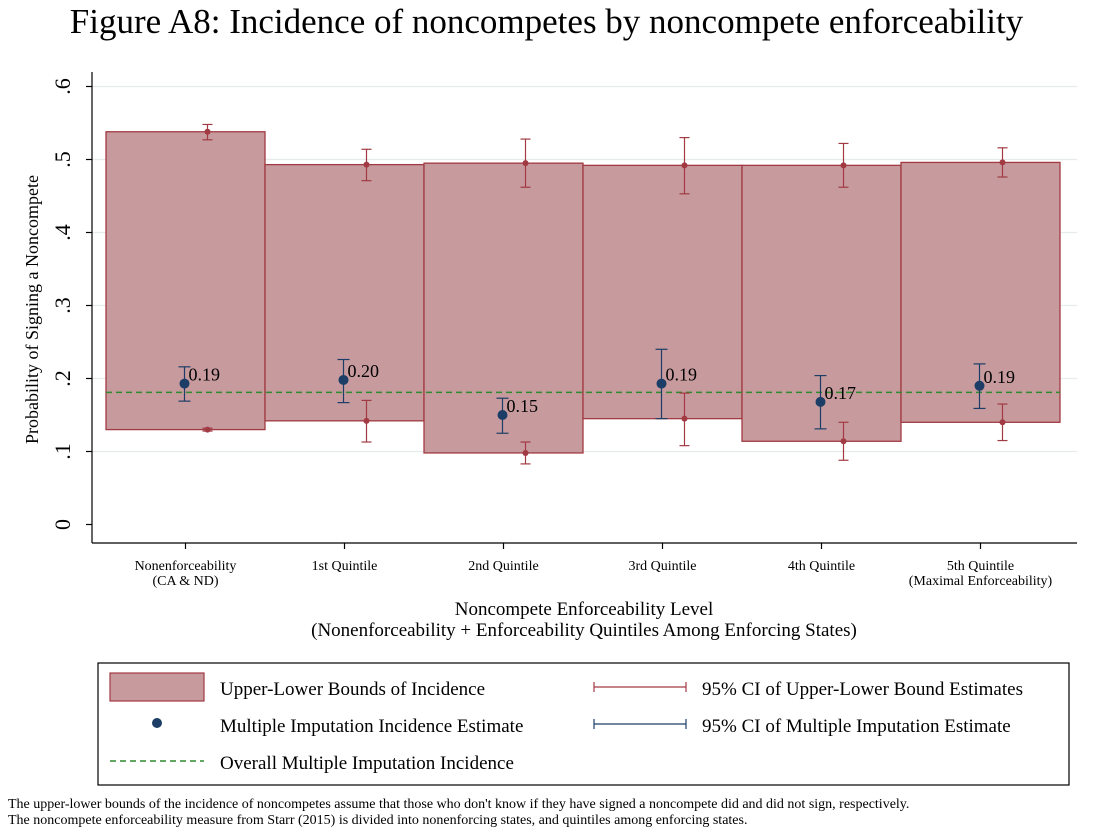 The width and height of the screenshot is (1093, 837). Describe the element at coordinates (981, 581) in the screenshot. I see `x-tick-sublabel-5: (Maximal Enforceability)` at that location.